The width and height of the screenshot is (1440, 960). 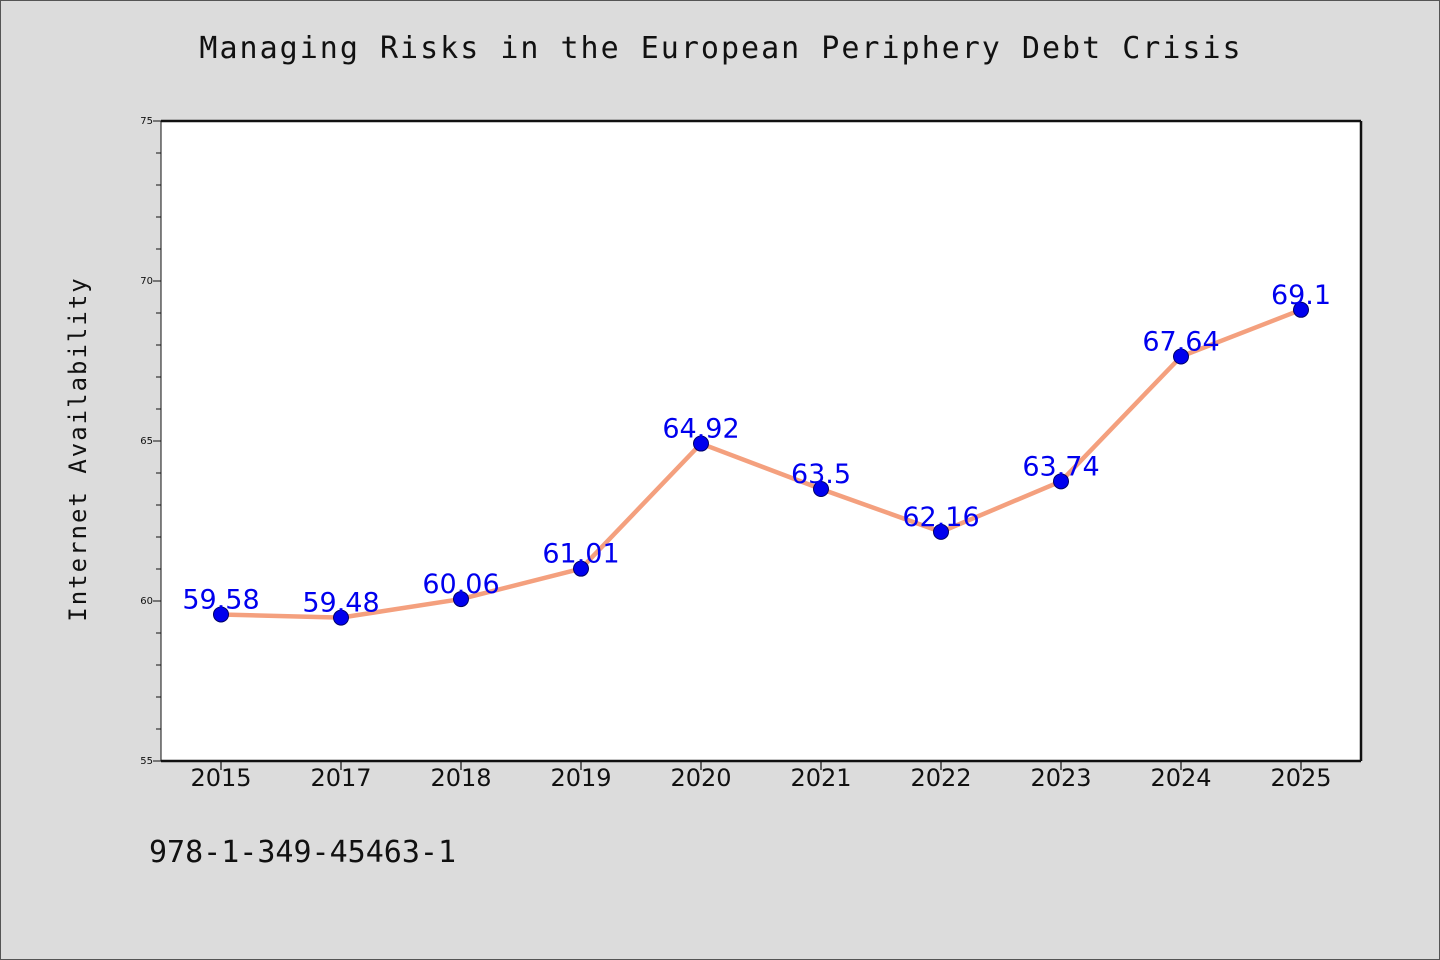 I want to click on data-label: 59.48, so click(x=340, y=603).